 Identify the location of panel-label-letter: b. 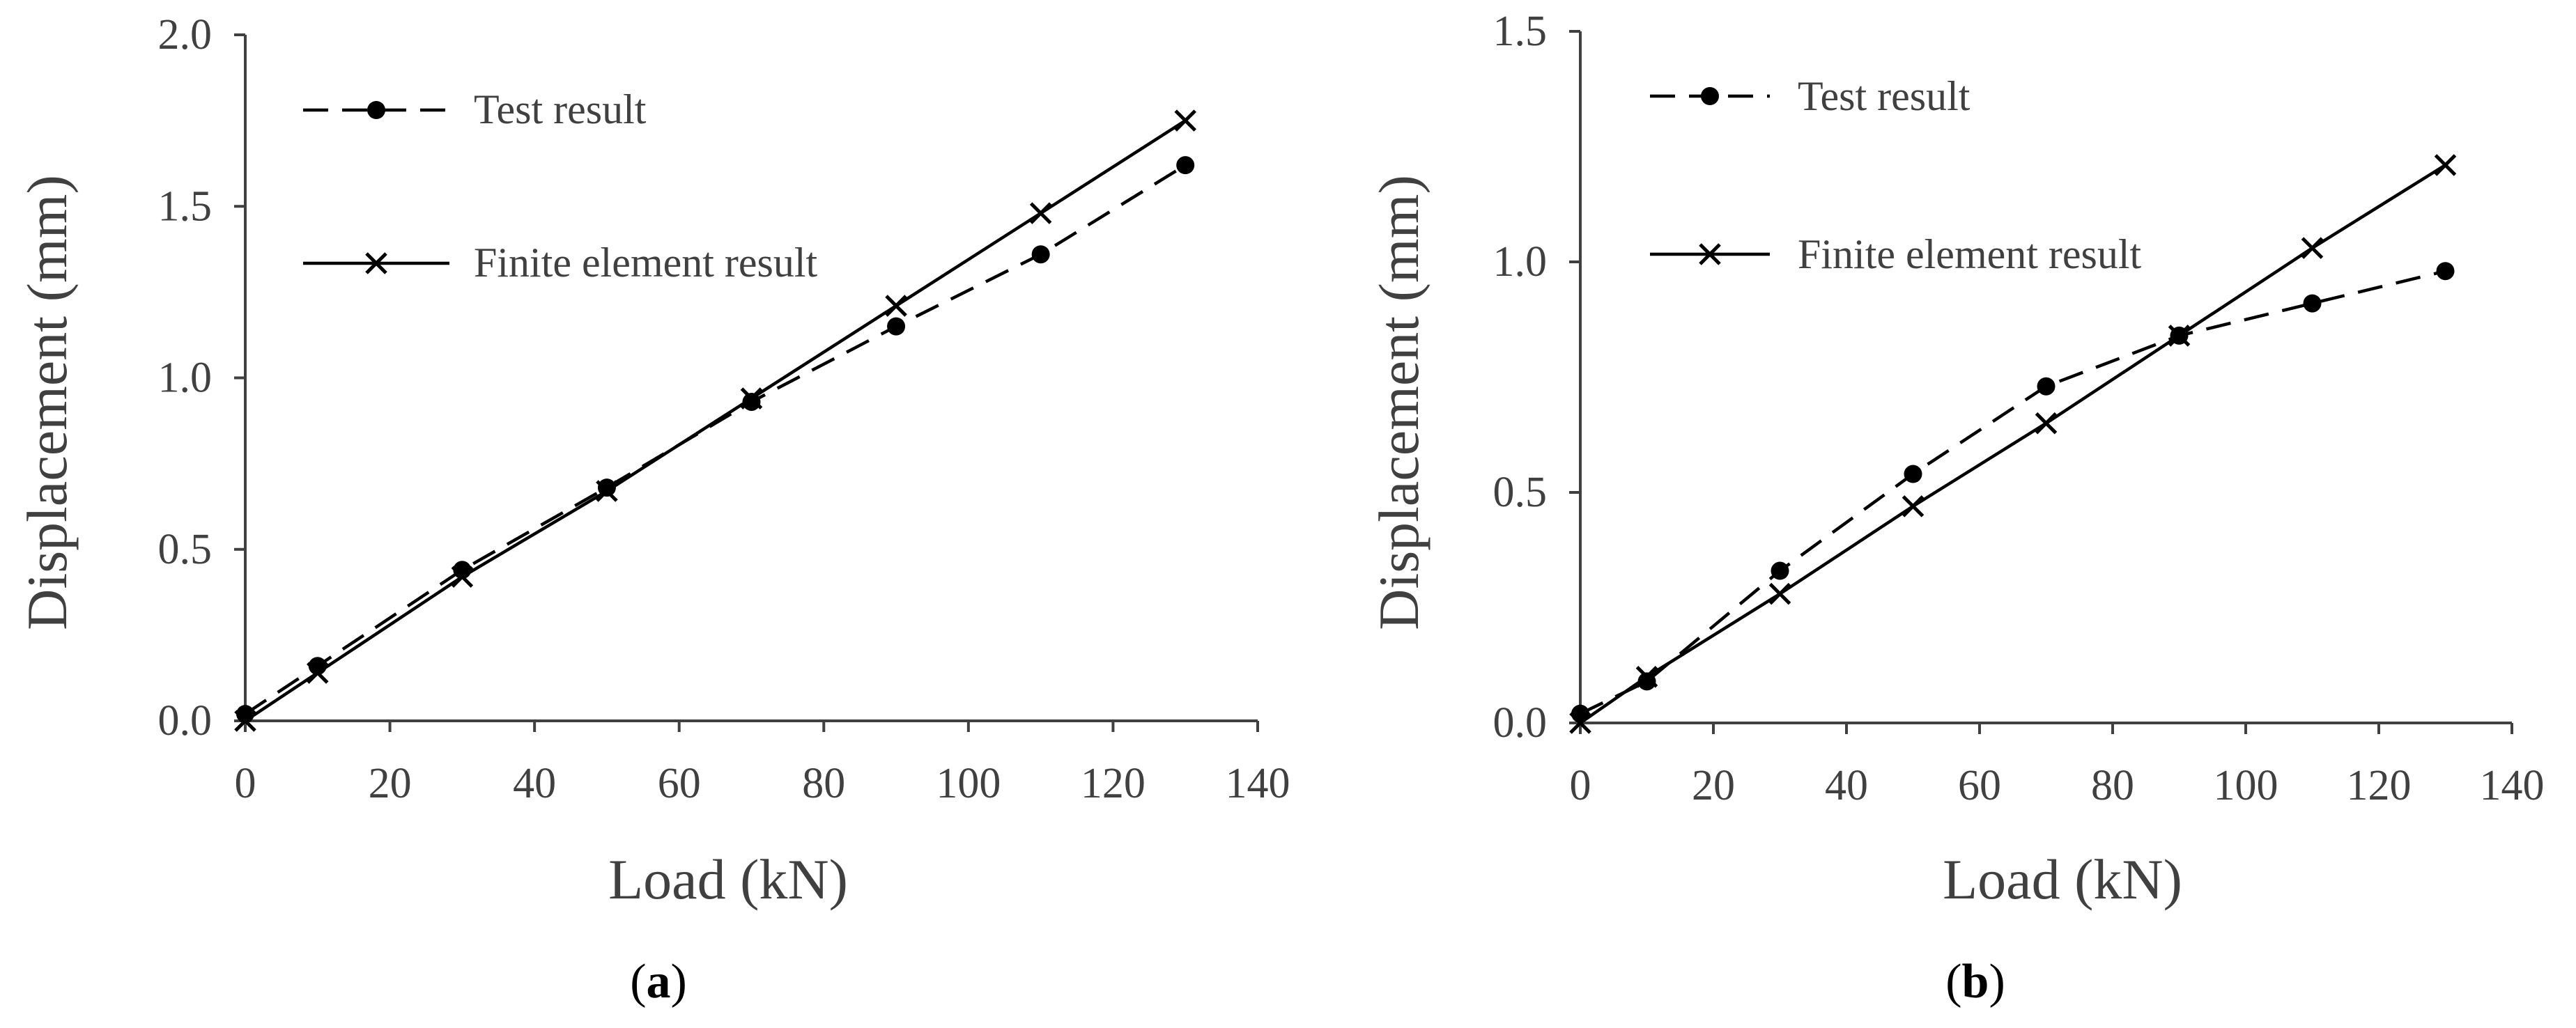
(1975, 981).